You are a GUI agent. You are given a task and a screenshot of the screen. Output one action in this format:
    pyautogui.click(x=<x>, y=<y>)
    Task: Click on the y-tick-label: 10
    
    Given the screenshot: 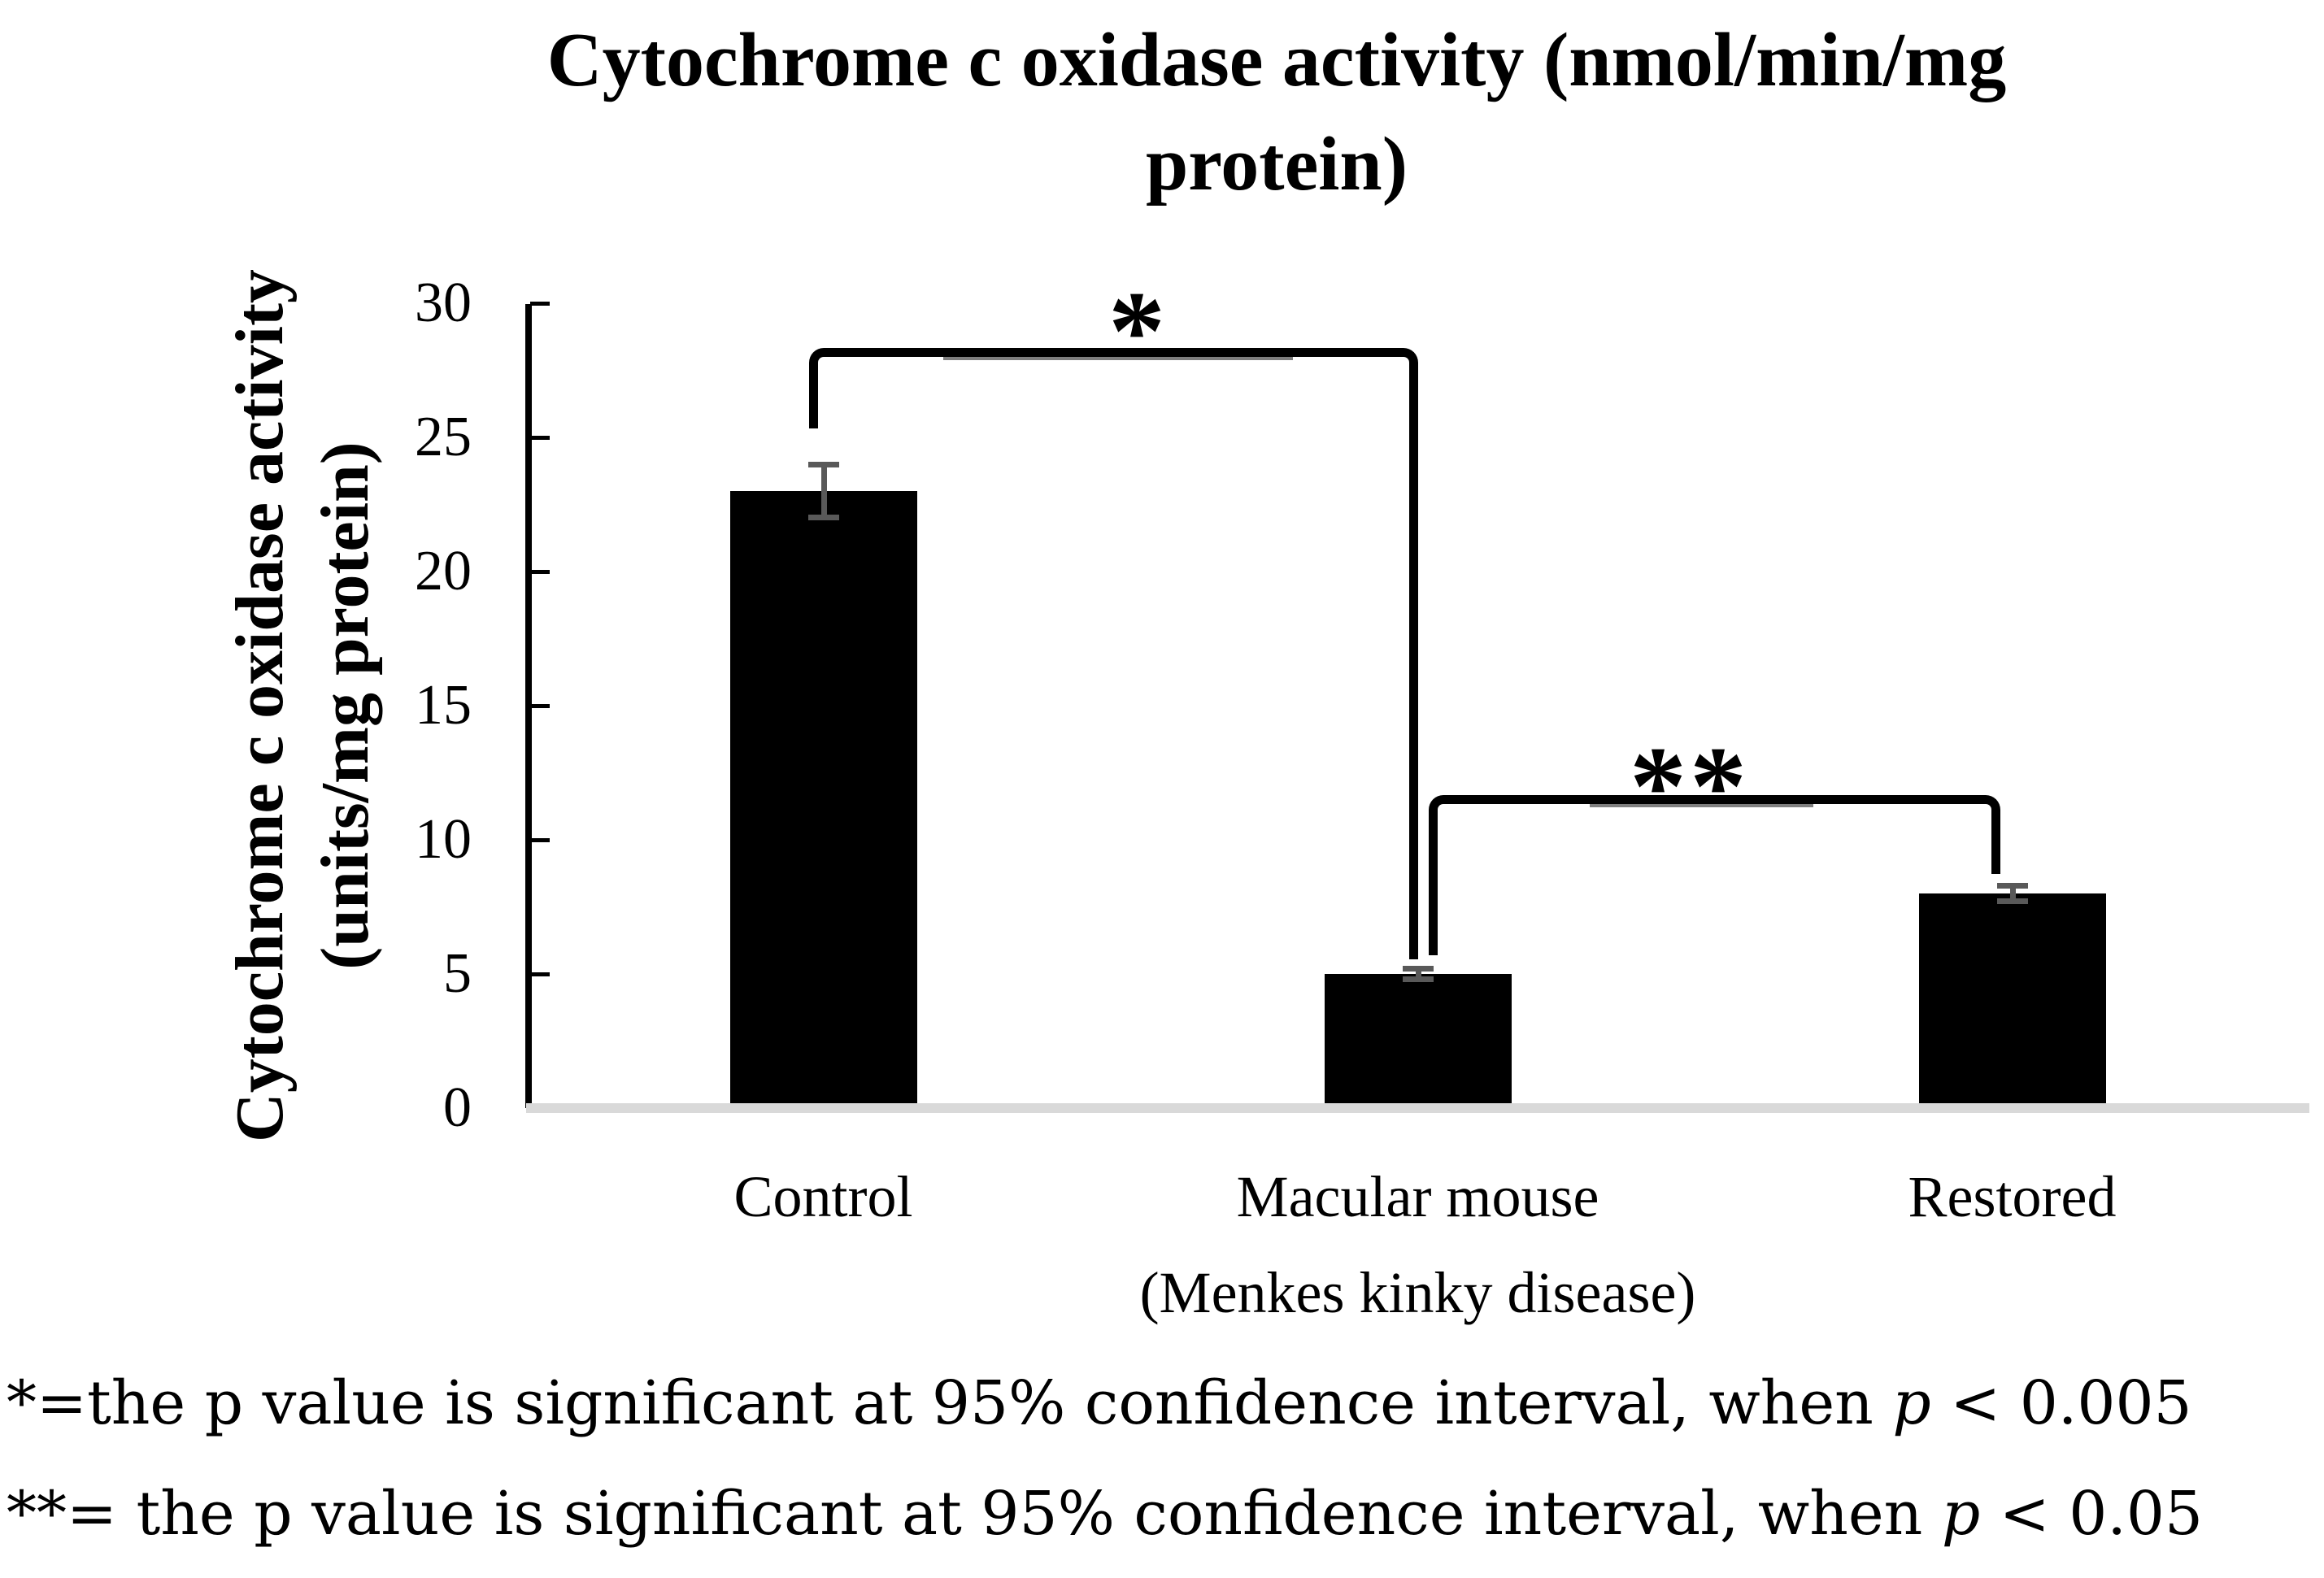 What is the action you would take?
    pyautogui.click(x=444, y=839)
    